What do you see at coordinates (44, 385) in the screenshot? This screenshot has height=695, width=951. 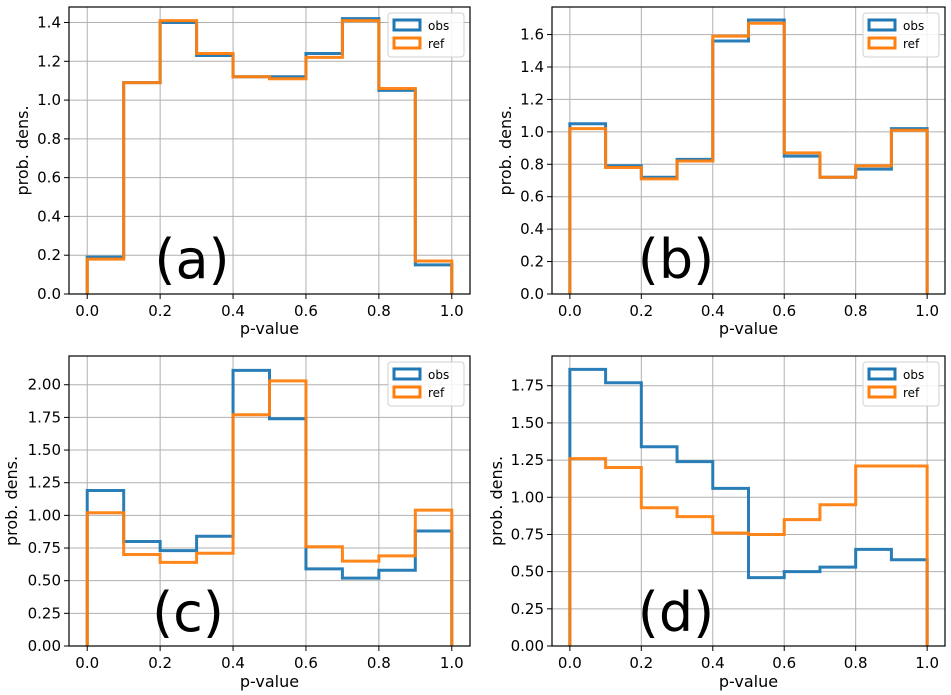 I see `y-tick-label: 2.00` at bounding box center [44, 385].